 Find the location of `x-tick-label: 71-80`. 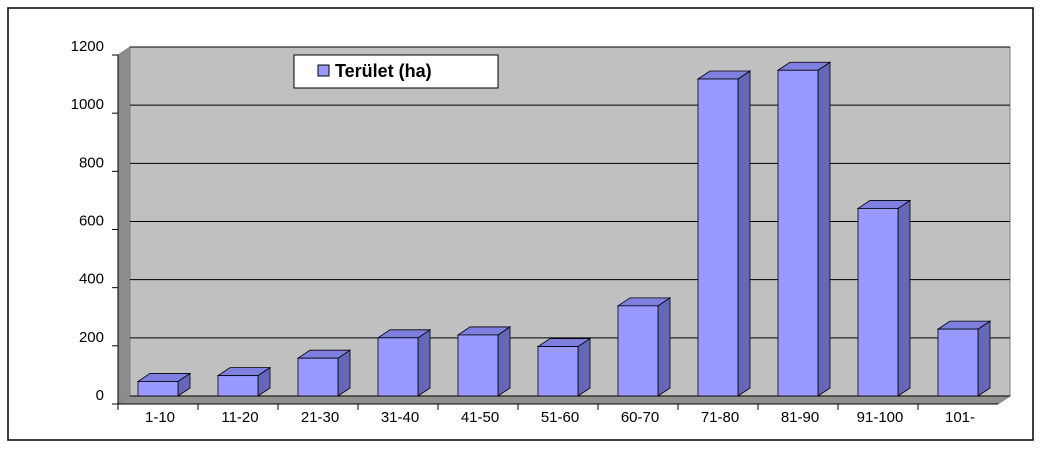

x-tick-label: 71-80 is located at coordinates (720, 417).